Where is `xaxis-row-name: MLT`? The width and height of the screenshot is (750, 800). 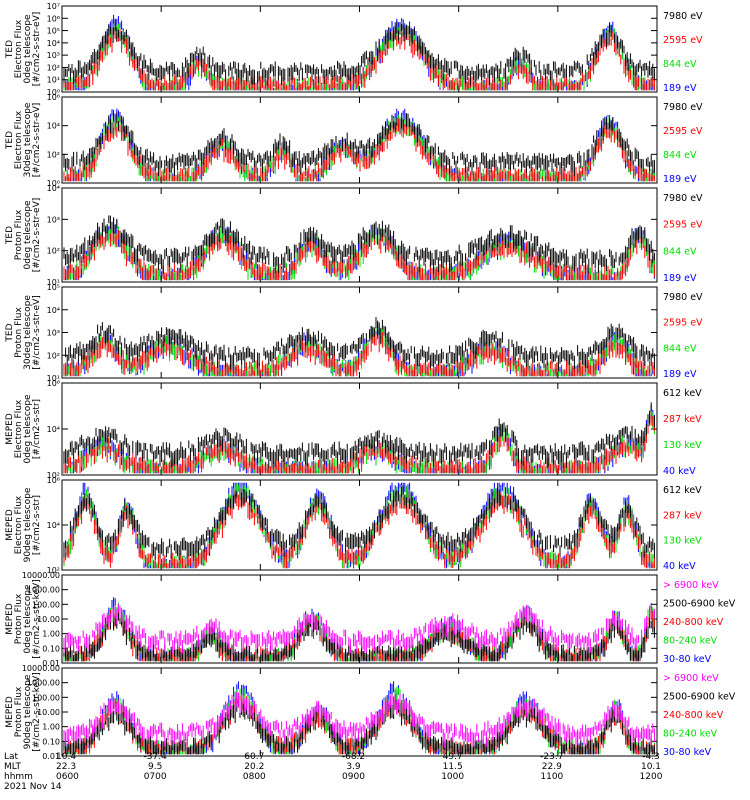 xaxis-row-name: MLT is located at coordinates (13, 767).